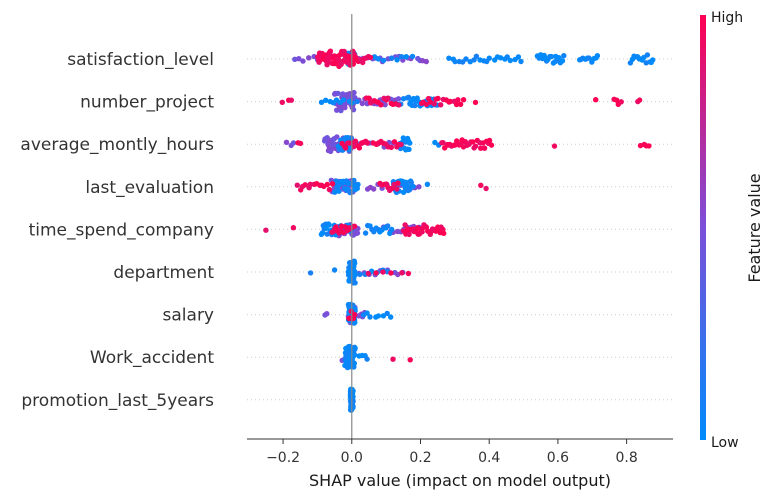 This screenshot has width=773, height=499. Describe the element at coordinates (489, 458) in the screenshot. I see `x-tick-label: 0.4` at that location.